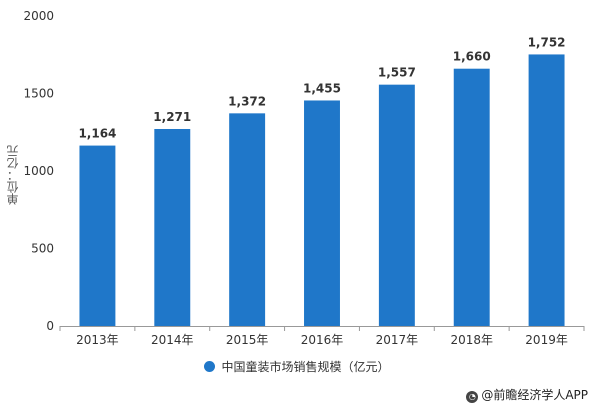 The width and height of the screenshot is (594, 408). What do you see at coordinates (534, 395) in the screenshot?
I see `source-credit-text: @前瞻经济学人APP` at bounding box center [534, 395].